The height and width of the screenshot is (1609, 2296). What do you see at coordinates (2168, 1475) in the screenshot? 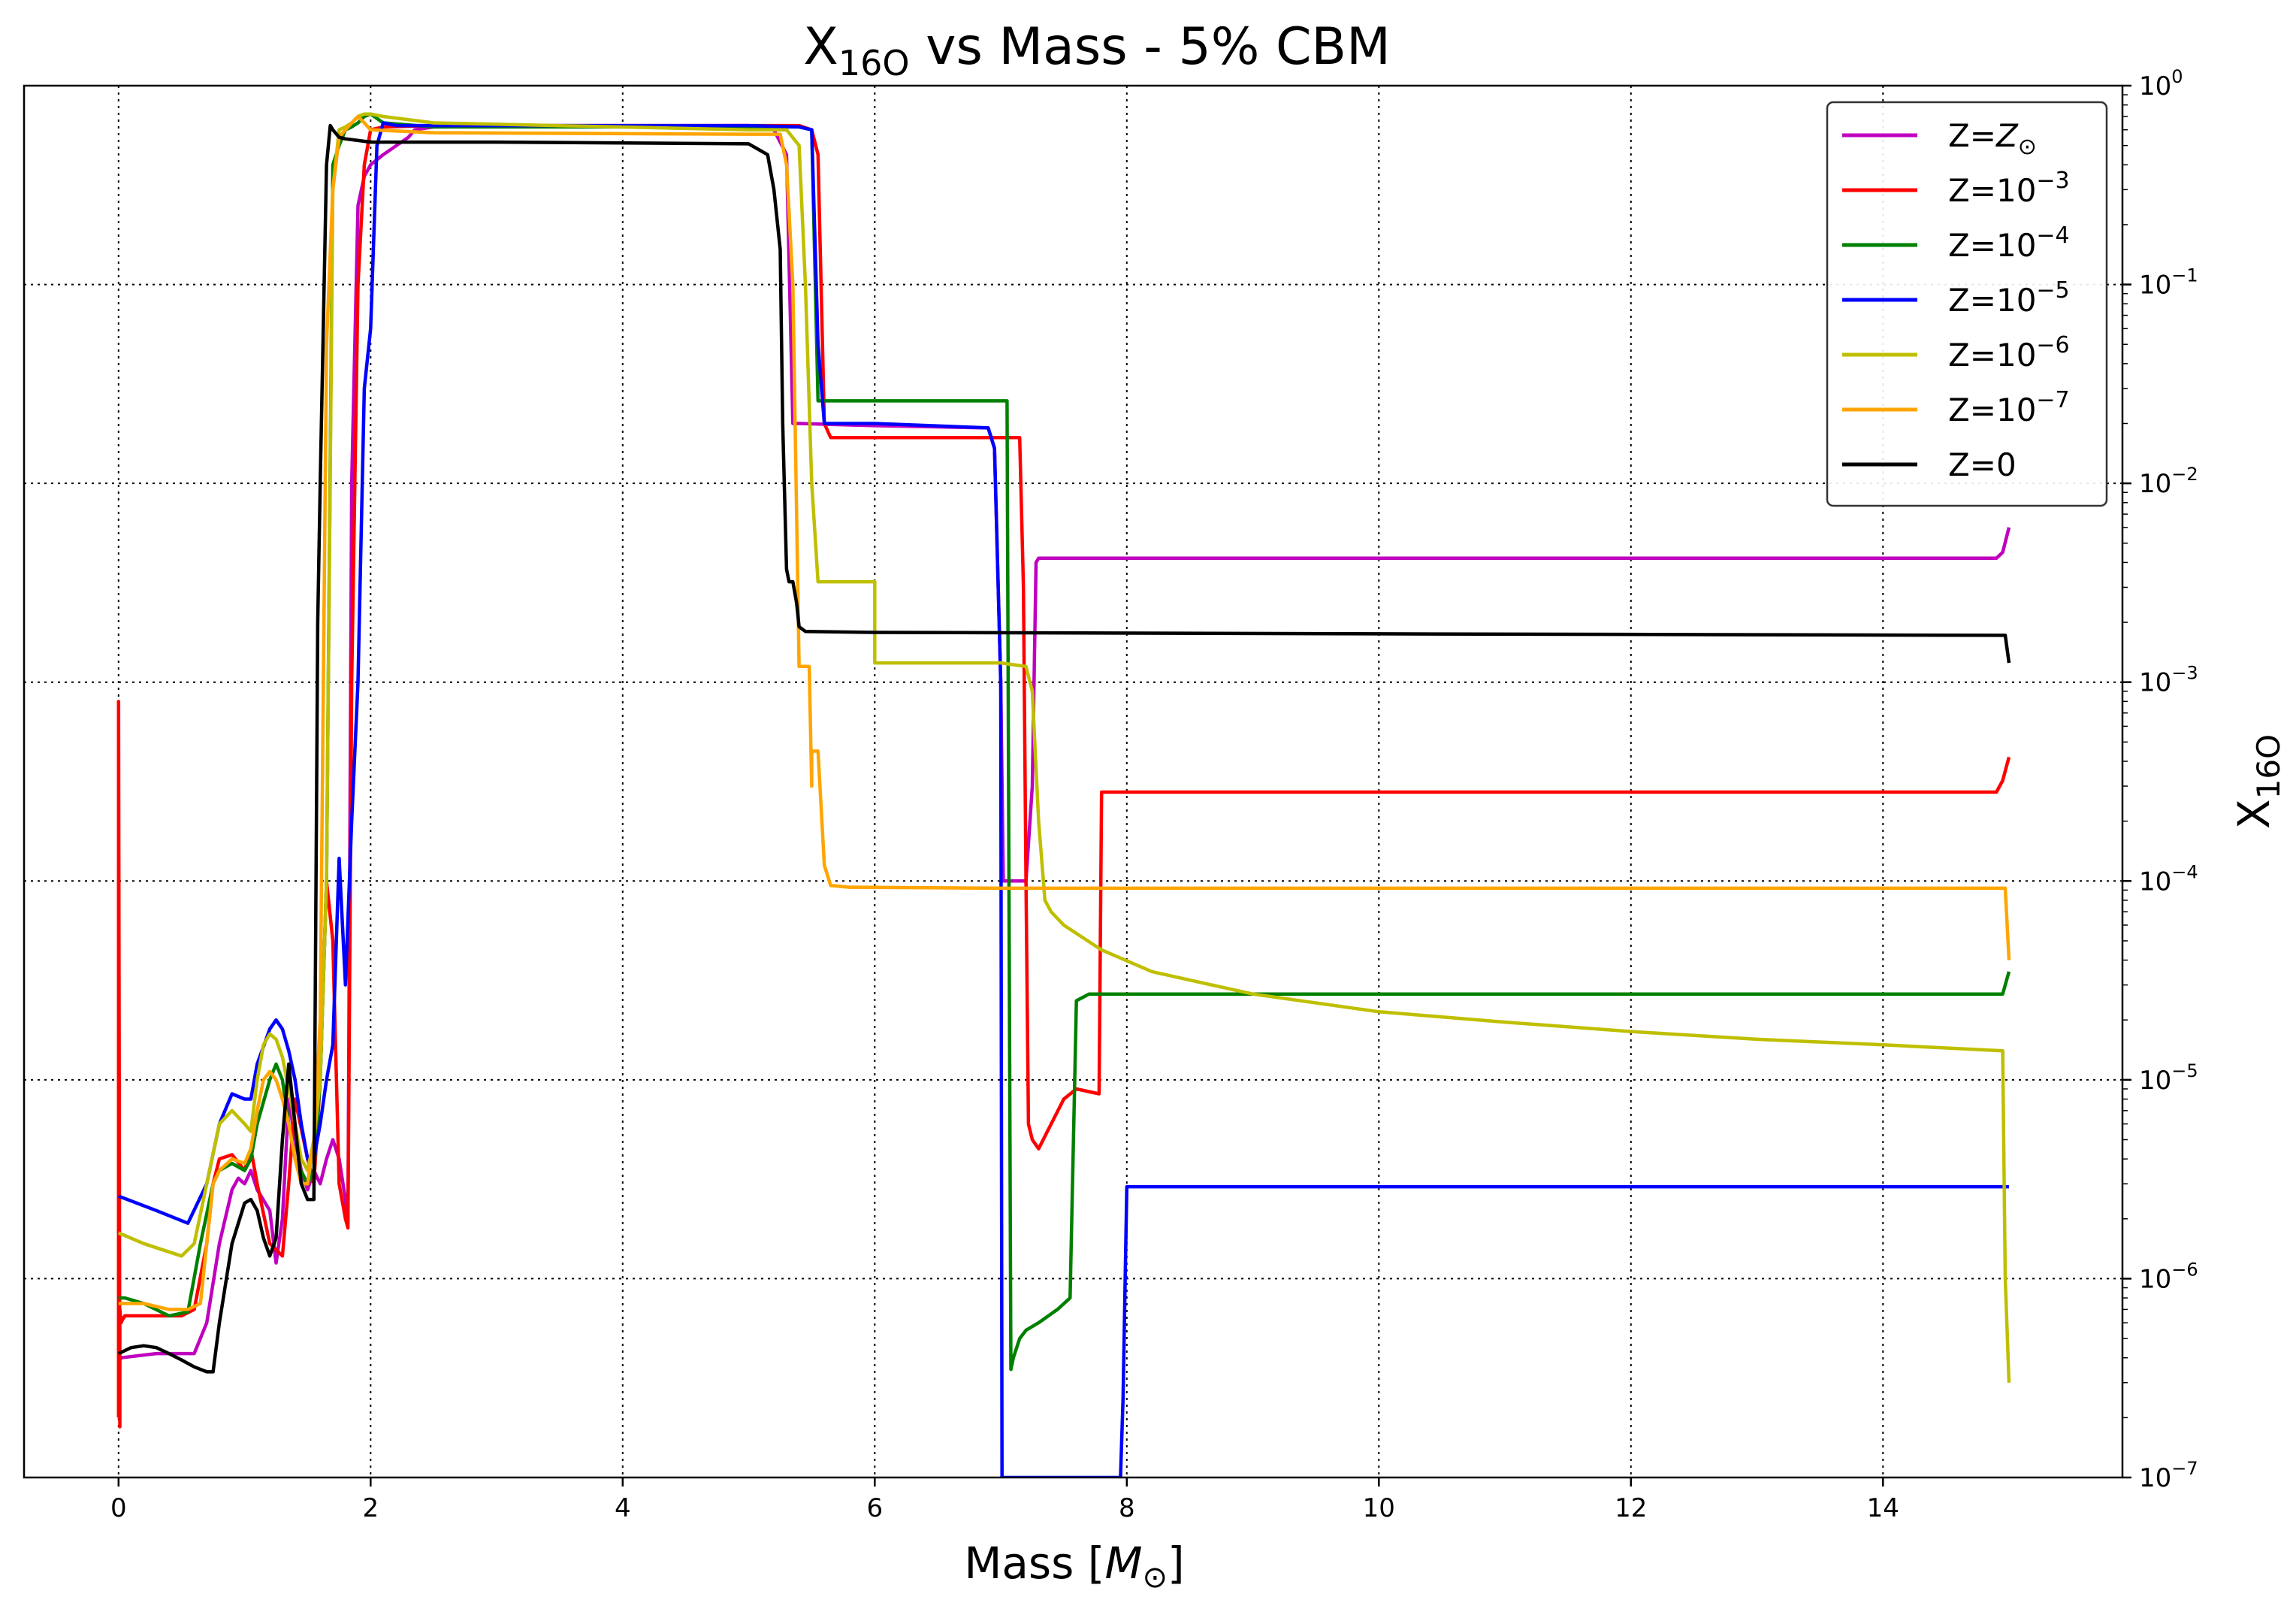
I see `y-tick-label: 10⁻⁷` at bounding box center [2168, 1475].